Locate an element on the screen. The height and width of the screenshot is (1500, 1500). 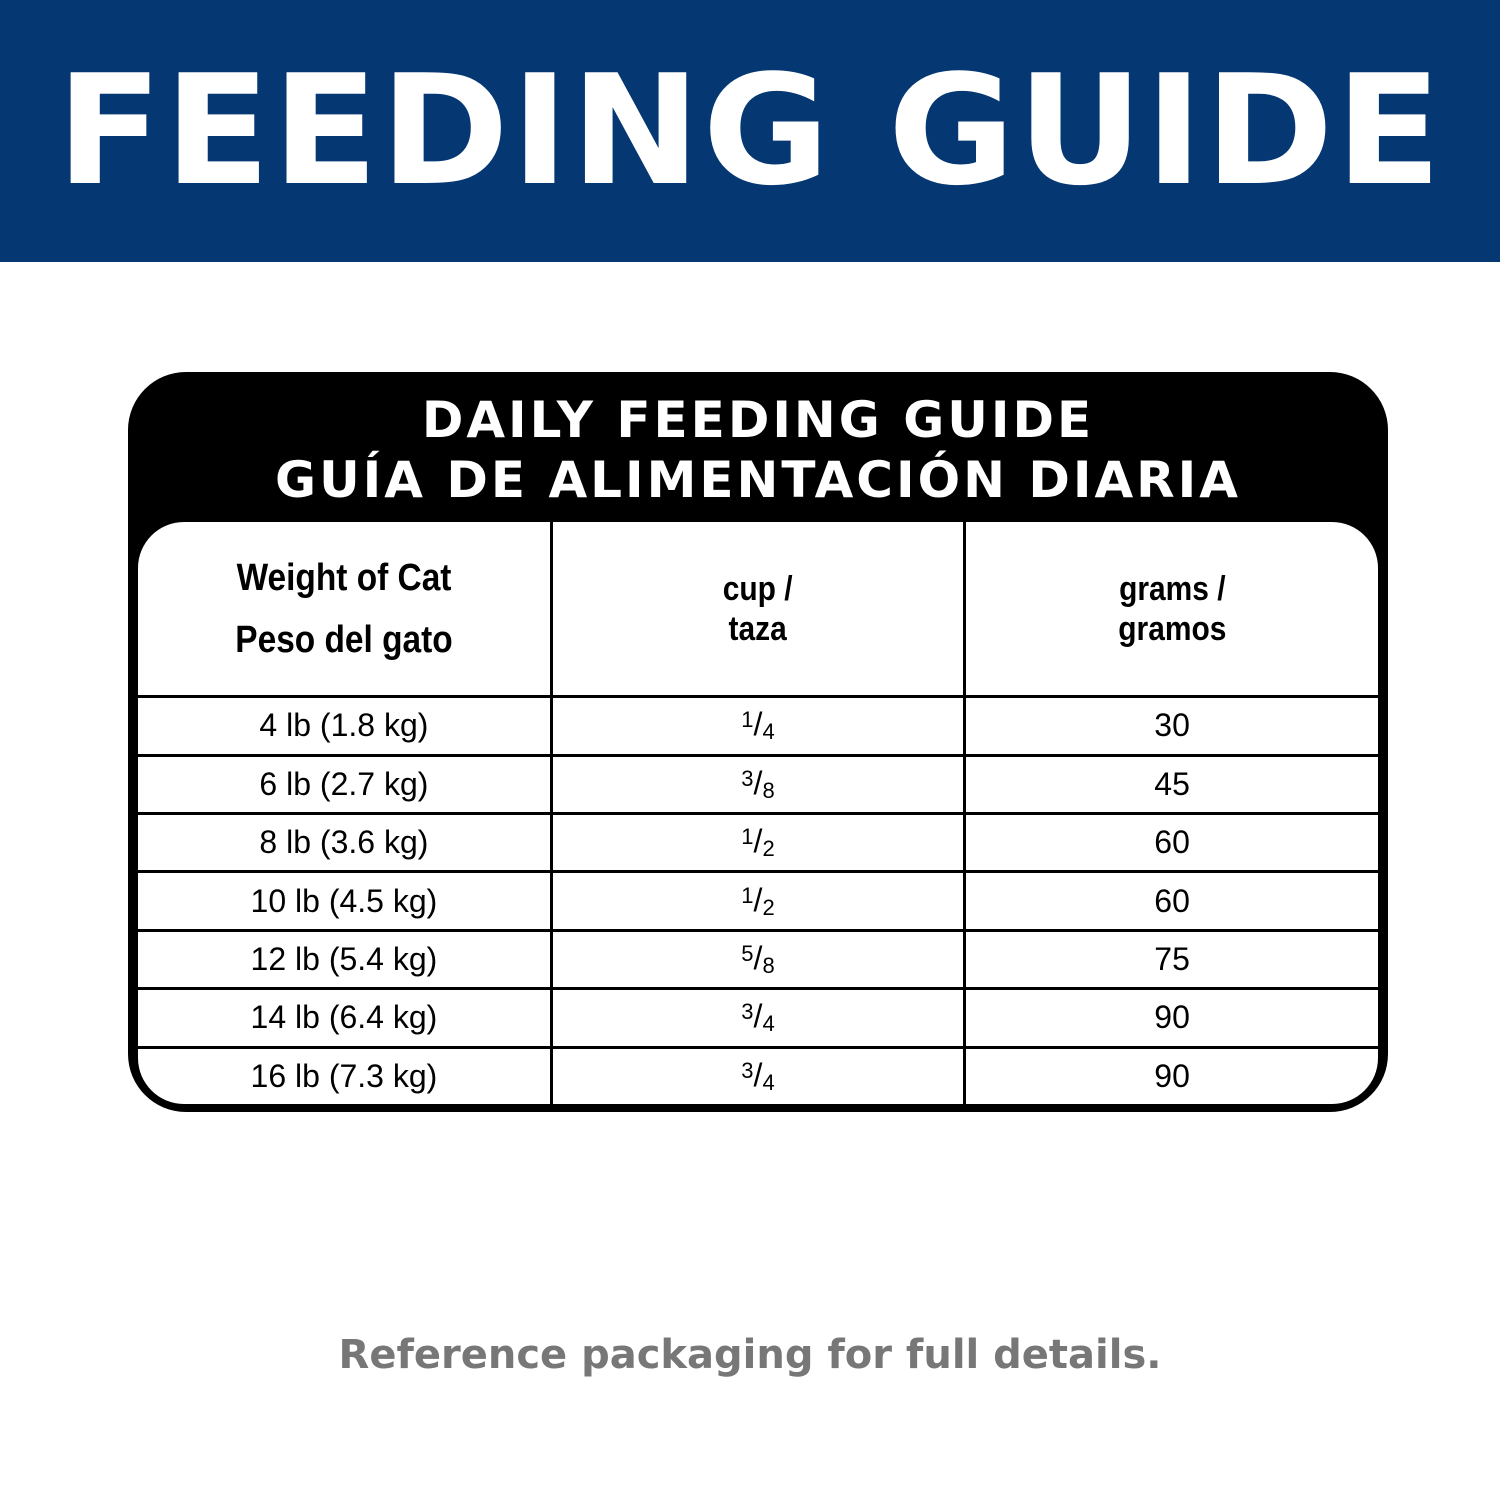
grams-cell: 45 is located at coordinates (1170, 784).